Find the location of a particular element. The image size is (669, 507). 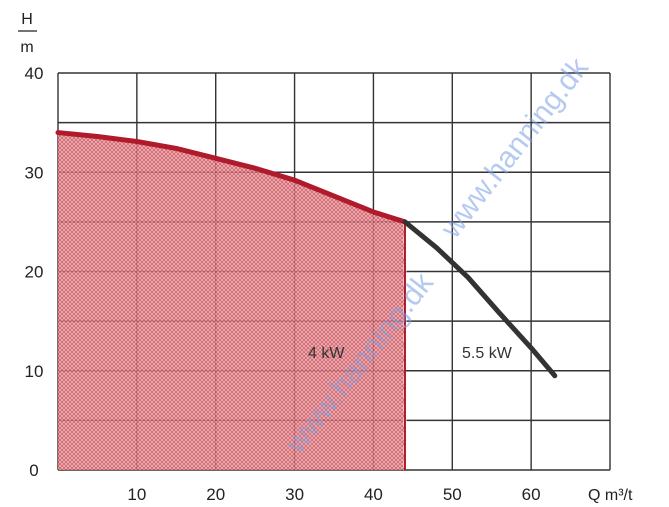

y-tick-label: 30 is located at coordinates (34, 172).